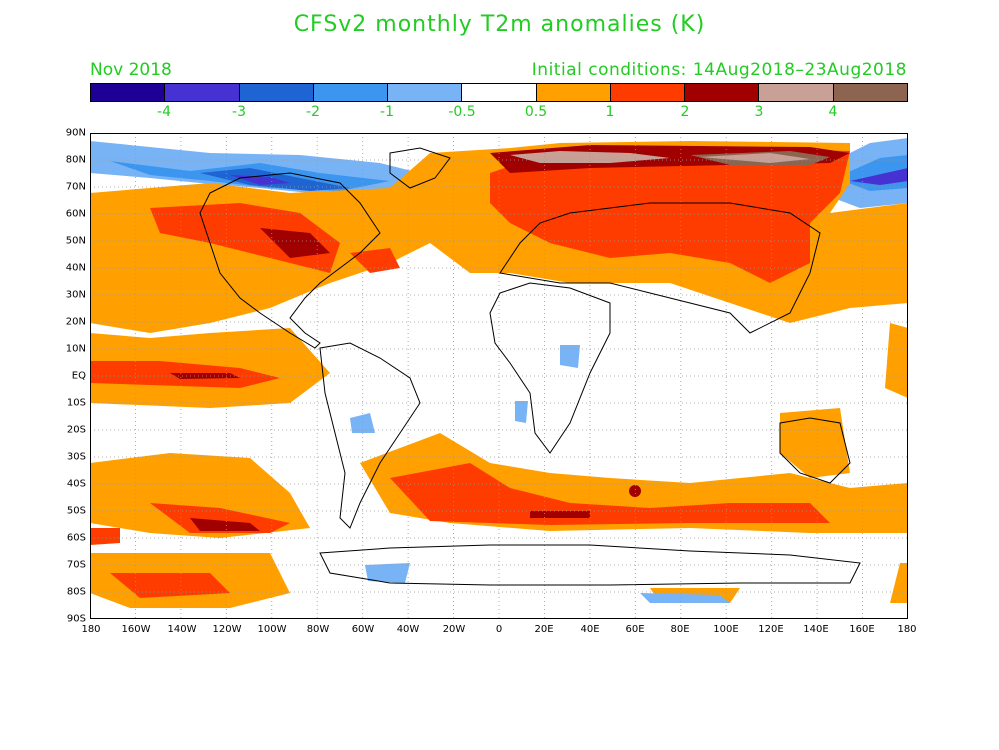 This screenshot has height=750, width=999. Describe the element at coordinates (164, 112) in the screenshot. I see `colorbar-label: -4` at that location.